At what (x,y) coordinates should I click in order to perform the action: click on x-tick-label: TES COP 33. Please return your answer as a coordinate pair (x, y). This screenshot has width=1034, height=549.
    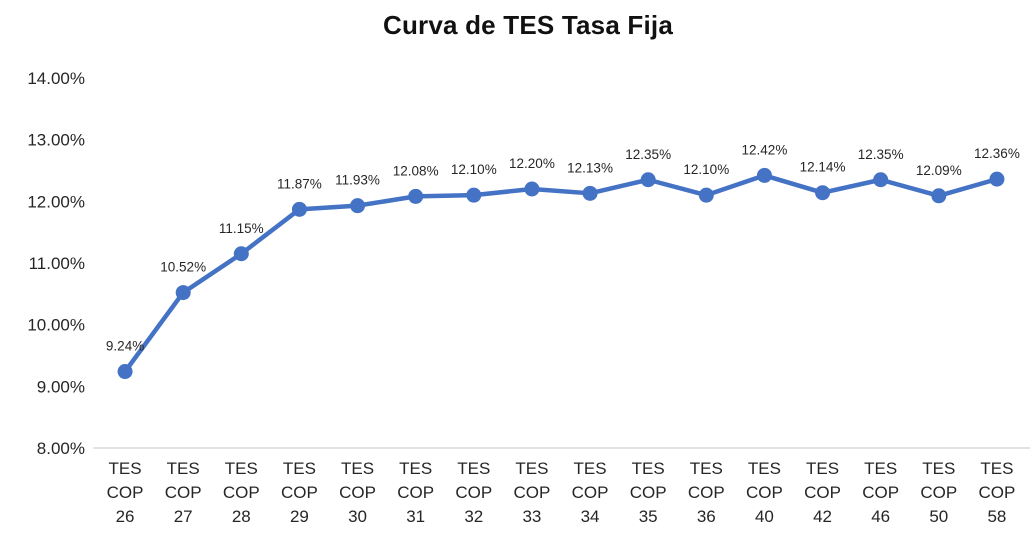
    Looking at the image, I should click on (532, 492).